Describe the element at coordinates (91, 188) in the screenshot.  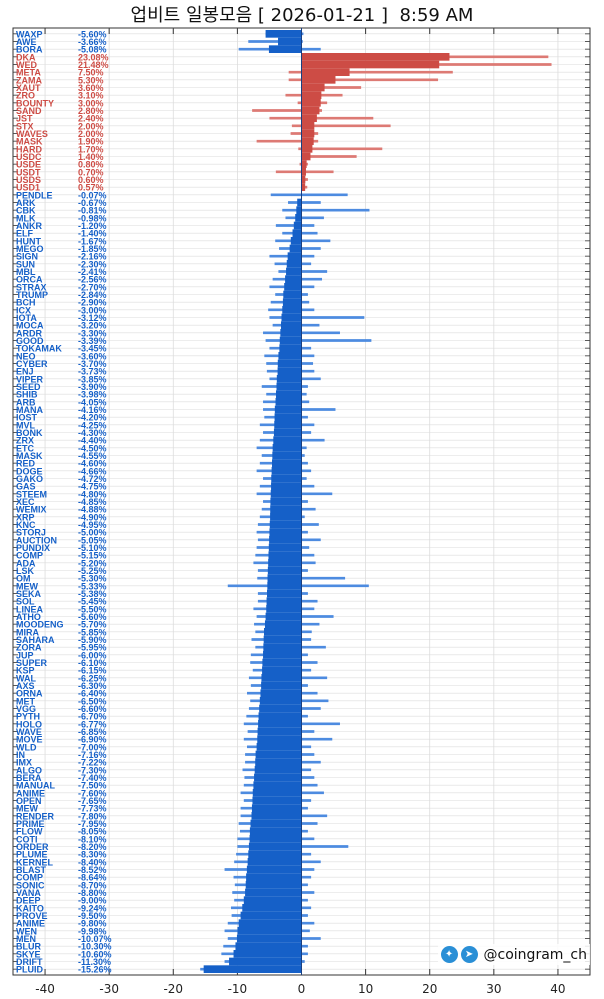
I see `change-label: 0.57%` at that location.